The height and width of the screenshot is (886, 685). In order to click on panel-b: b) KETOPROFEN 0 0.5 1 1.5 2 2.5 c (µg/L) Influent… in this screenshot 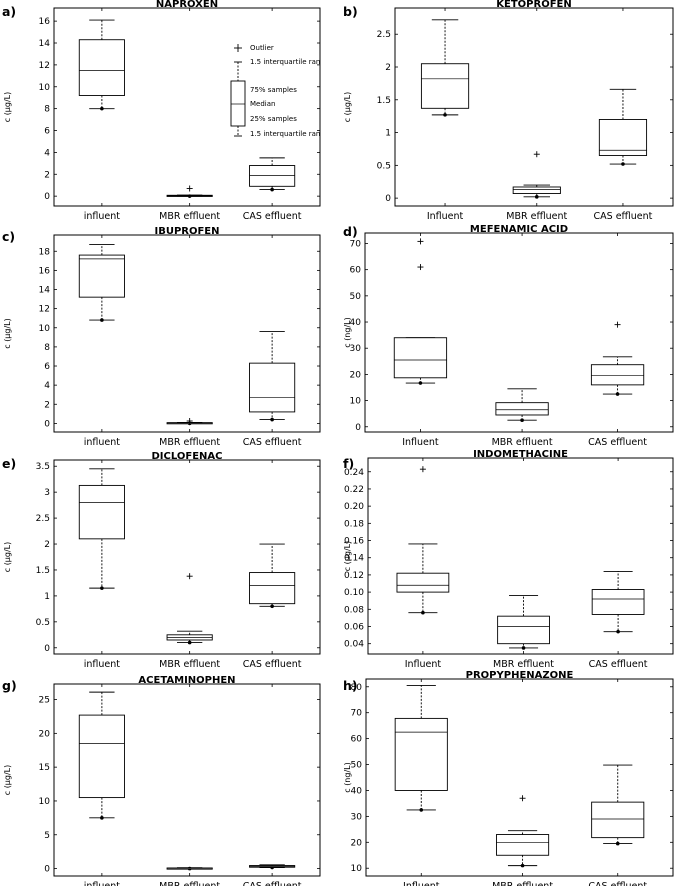, I will do `click(508, 111)`.